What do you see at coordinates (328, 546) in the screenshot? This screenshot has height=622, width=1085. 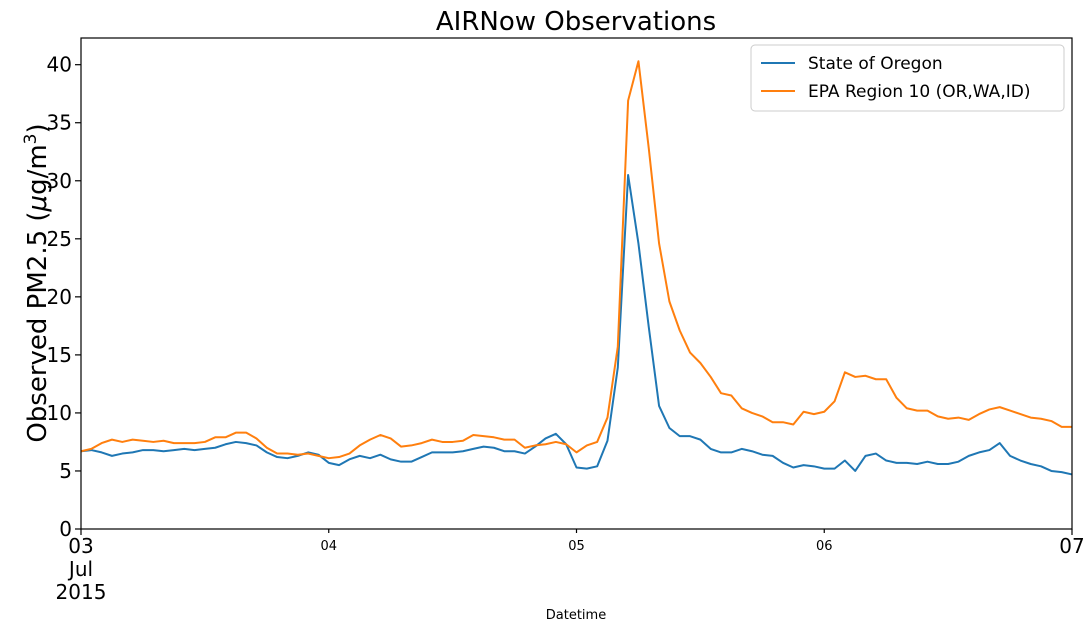 I see `x-tick-label: 04` at bounding box center [328, 546].